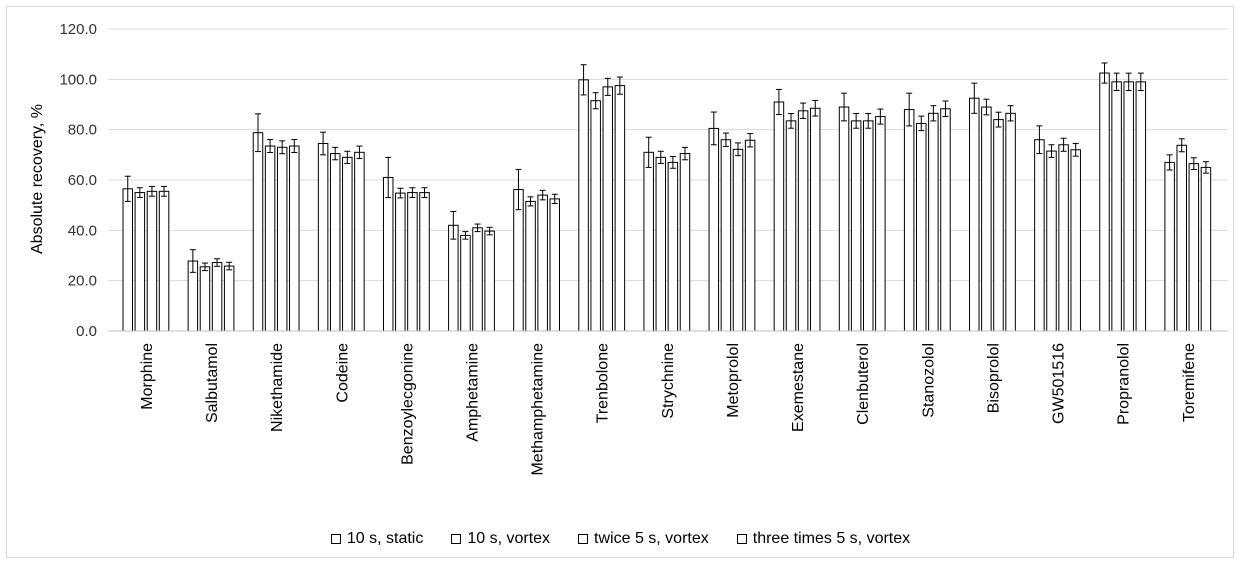  Describe the element at coordinates (831, 538) in the screenshot. I see `legend-label: three times 5 s, vortex` at that location.